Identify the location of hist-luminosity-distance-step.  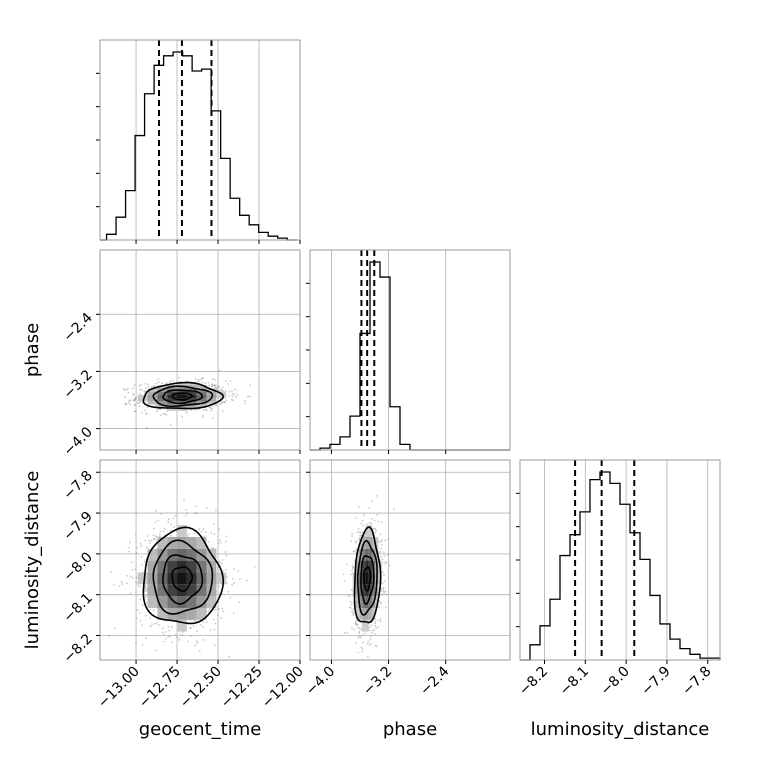
(620, 566).